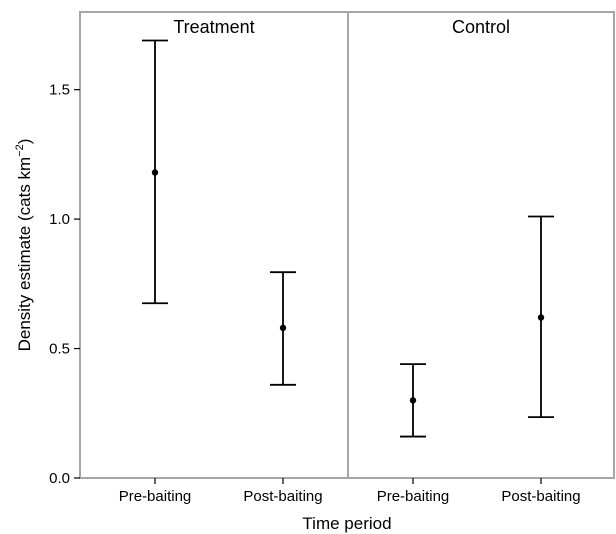 The image size is (616, 534). Describe the element at coordinates (481, 27) in the screenshot. I see `panel-title-control: Control` at that location.